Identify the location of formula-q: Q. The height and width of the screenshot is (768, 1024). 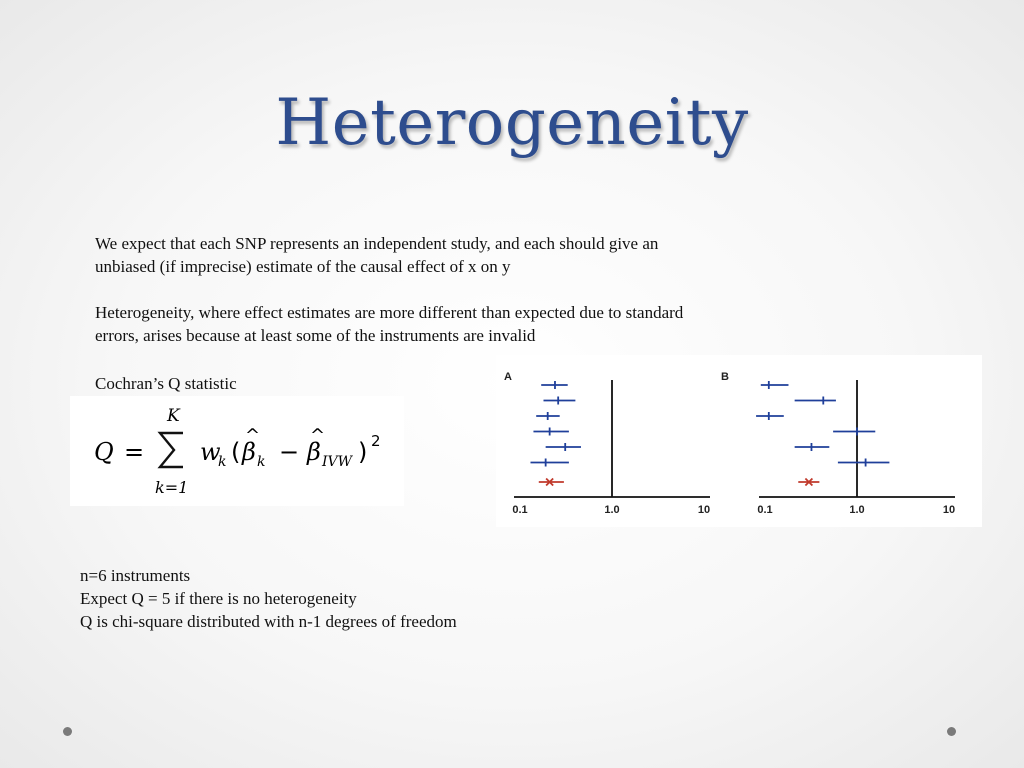
(104, 452).